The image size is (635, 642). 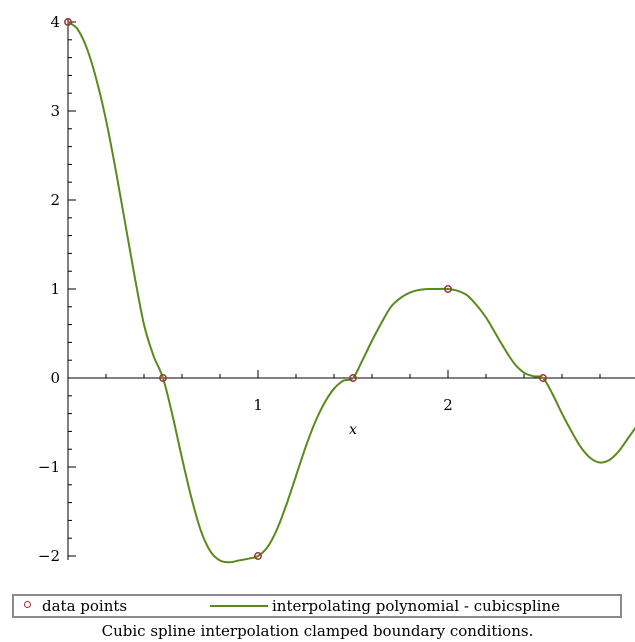 What do you see at coordinates (49, 556) in the screenshot?
I see `y-tick-label: −2` at bounding box center [49, 556].